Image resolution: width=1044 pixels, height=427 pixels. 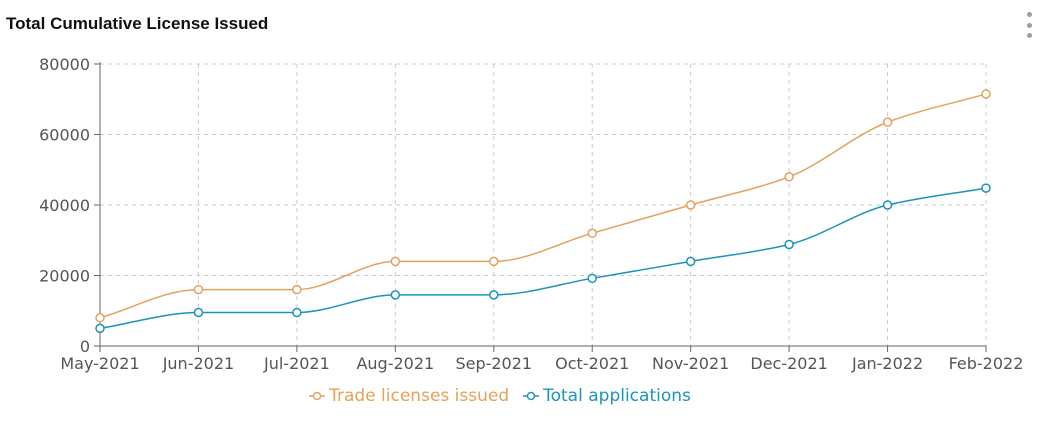 What do you see at coordinates (592, 363) in the screenshot?
I see `x-tick-label: Oct-2021` at bounding box center [592, 363].